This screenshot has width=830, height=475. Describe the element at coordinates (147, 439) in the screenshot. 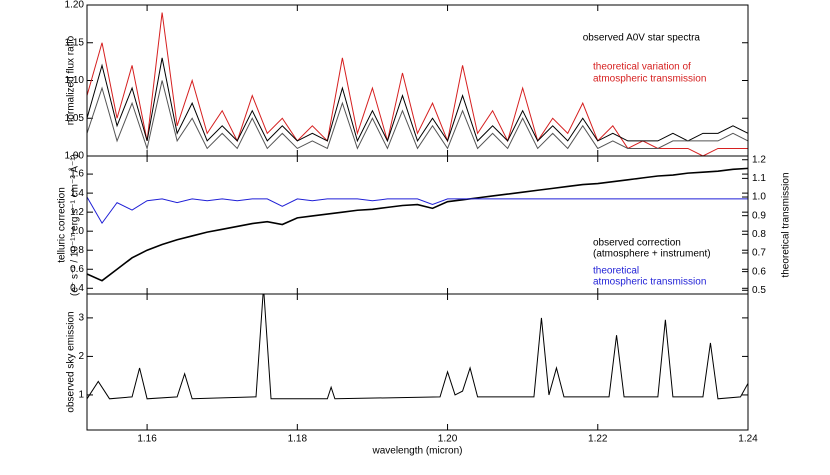

I see `x-tick-label: 1.16` at that location.